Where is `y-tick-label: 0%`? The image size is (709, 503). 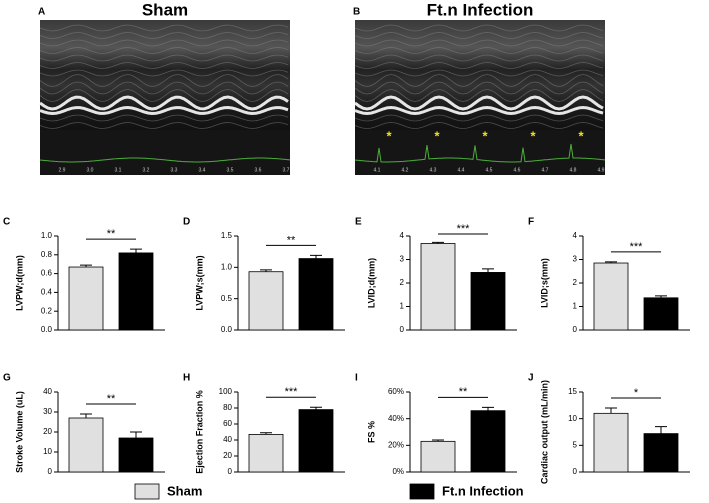
y-tick-label: 0% is located at coordinates (398, 471).